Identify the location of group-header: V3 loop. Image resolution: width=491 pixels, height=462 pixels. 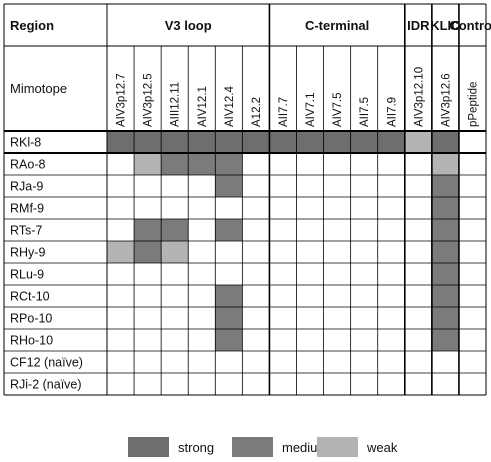
(188, 25).